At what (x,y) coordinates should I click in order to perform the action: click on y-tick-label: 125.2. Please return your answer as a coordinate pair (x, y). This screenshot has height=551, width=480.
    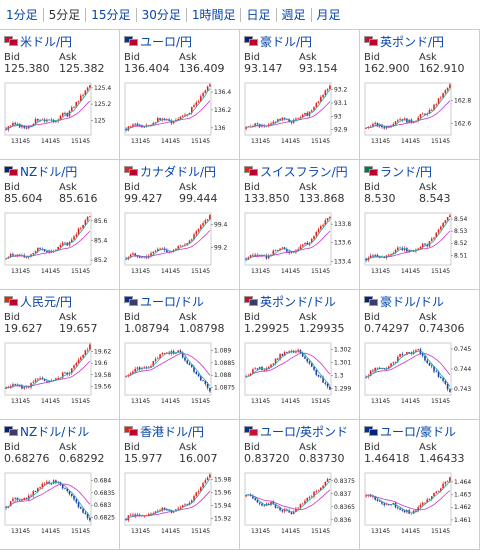
    Looking at the image, I should click on (102, 104).